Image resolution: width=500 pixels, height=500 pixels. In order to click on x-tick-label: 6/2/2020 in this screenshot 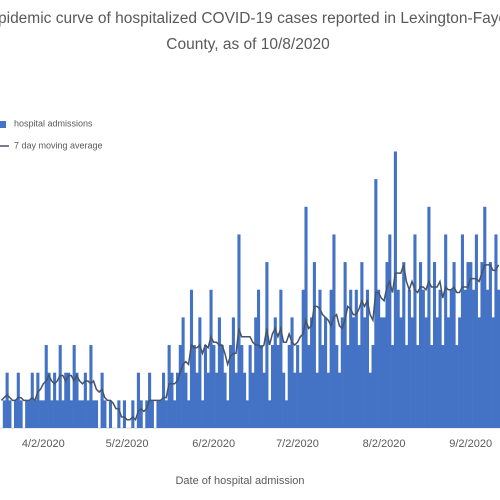, I will do `click(213, 444)`.